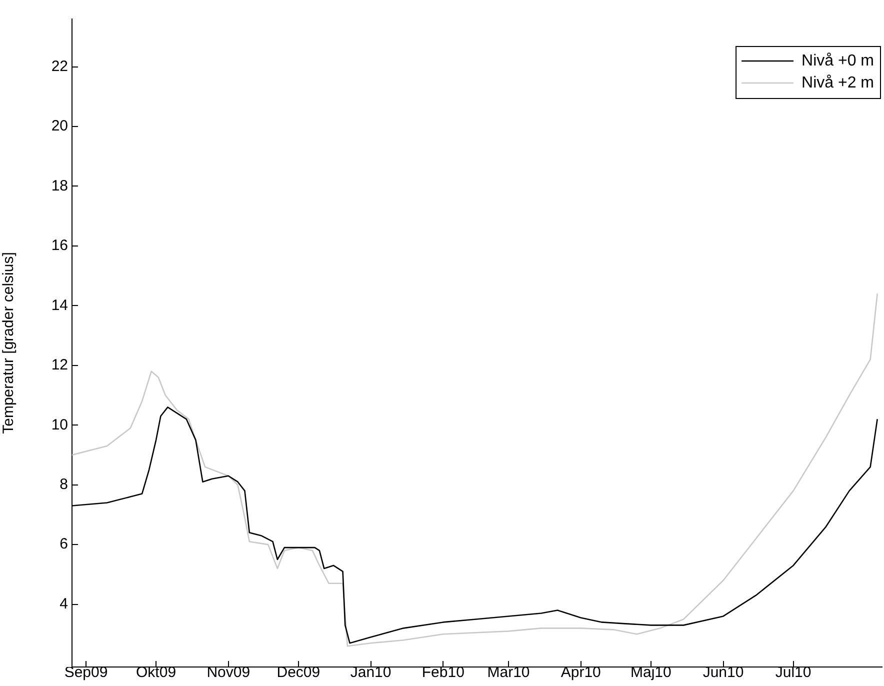 This screenshot has height=686, width=884. Describe the element at coordinates (64, 603) in the screenshot. I see `y-tick-label: 4` at that location.